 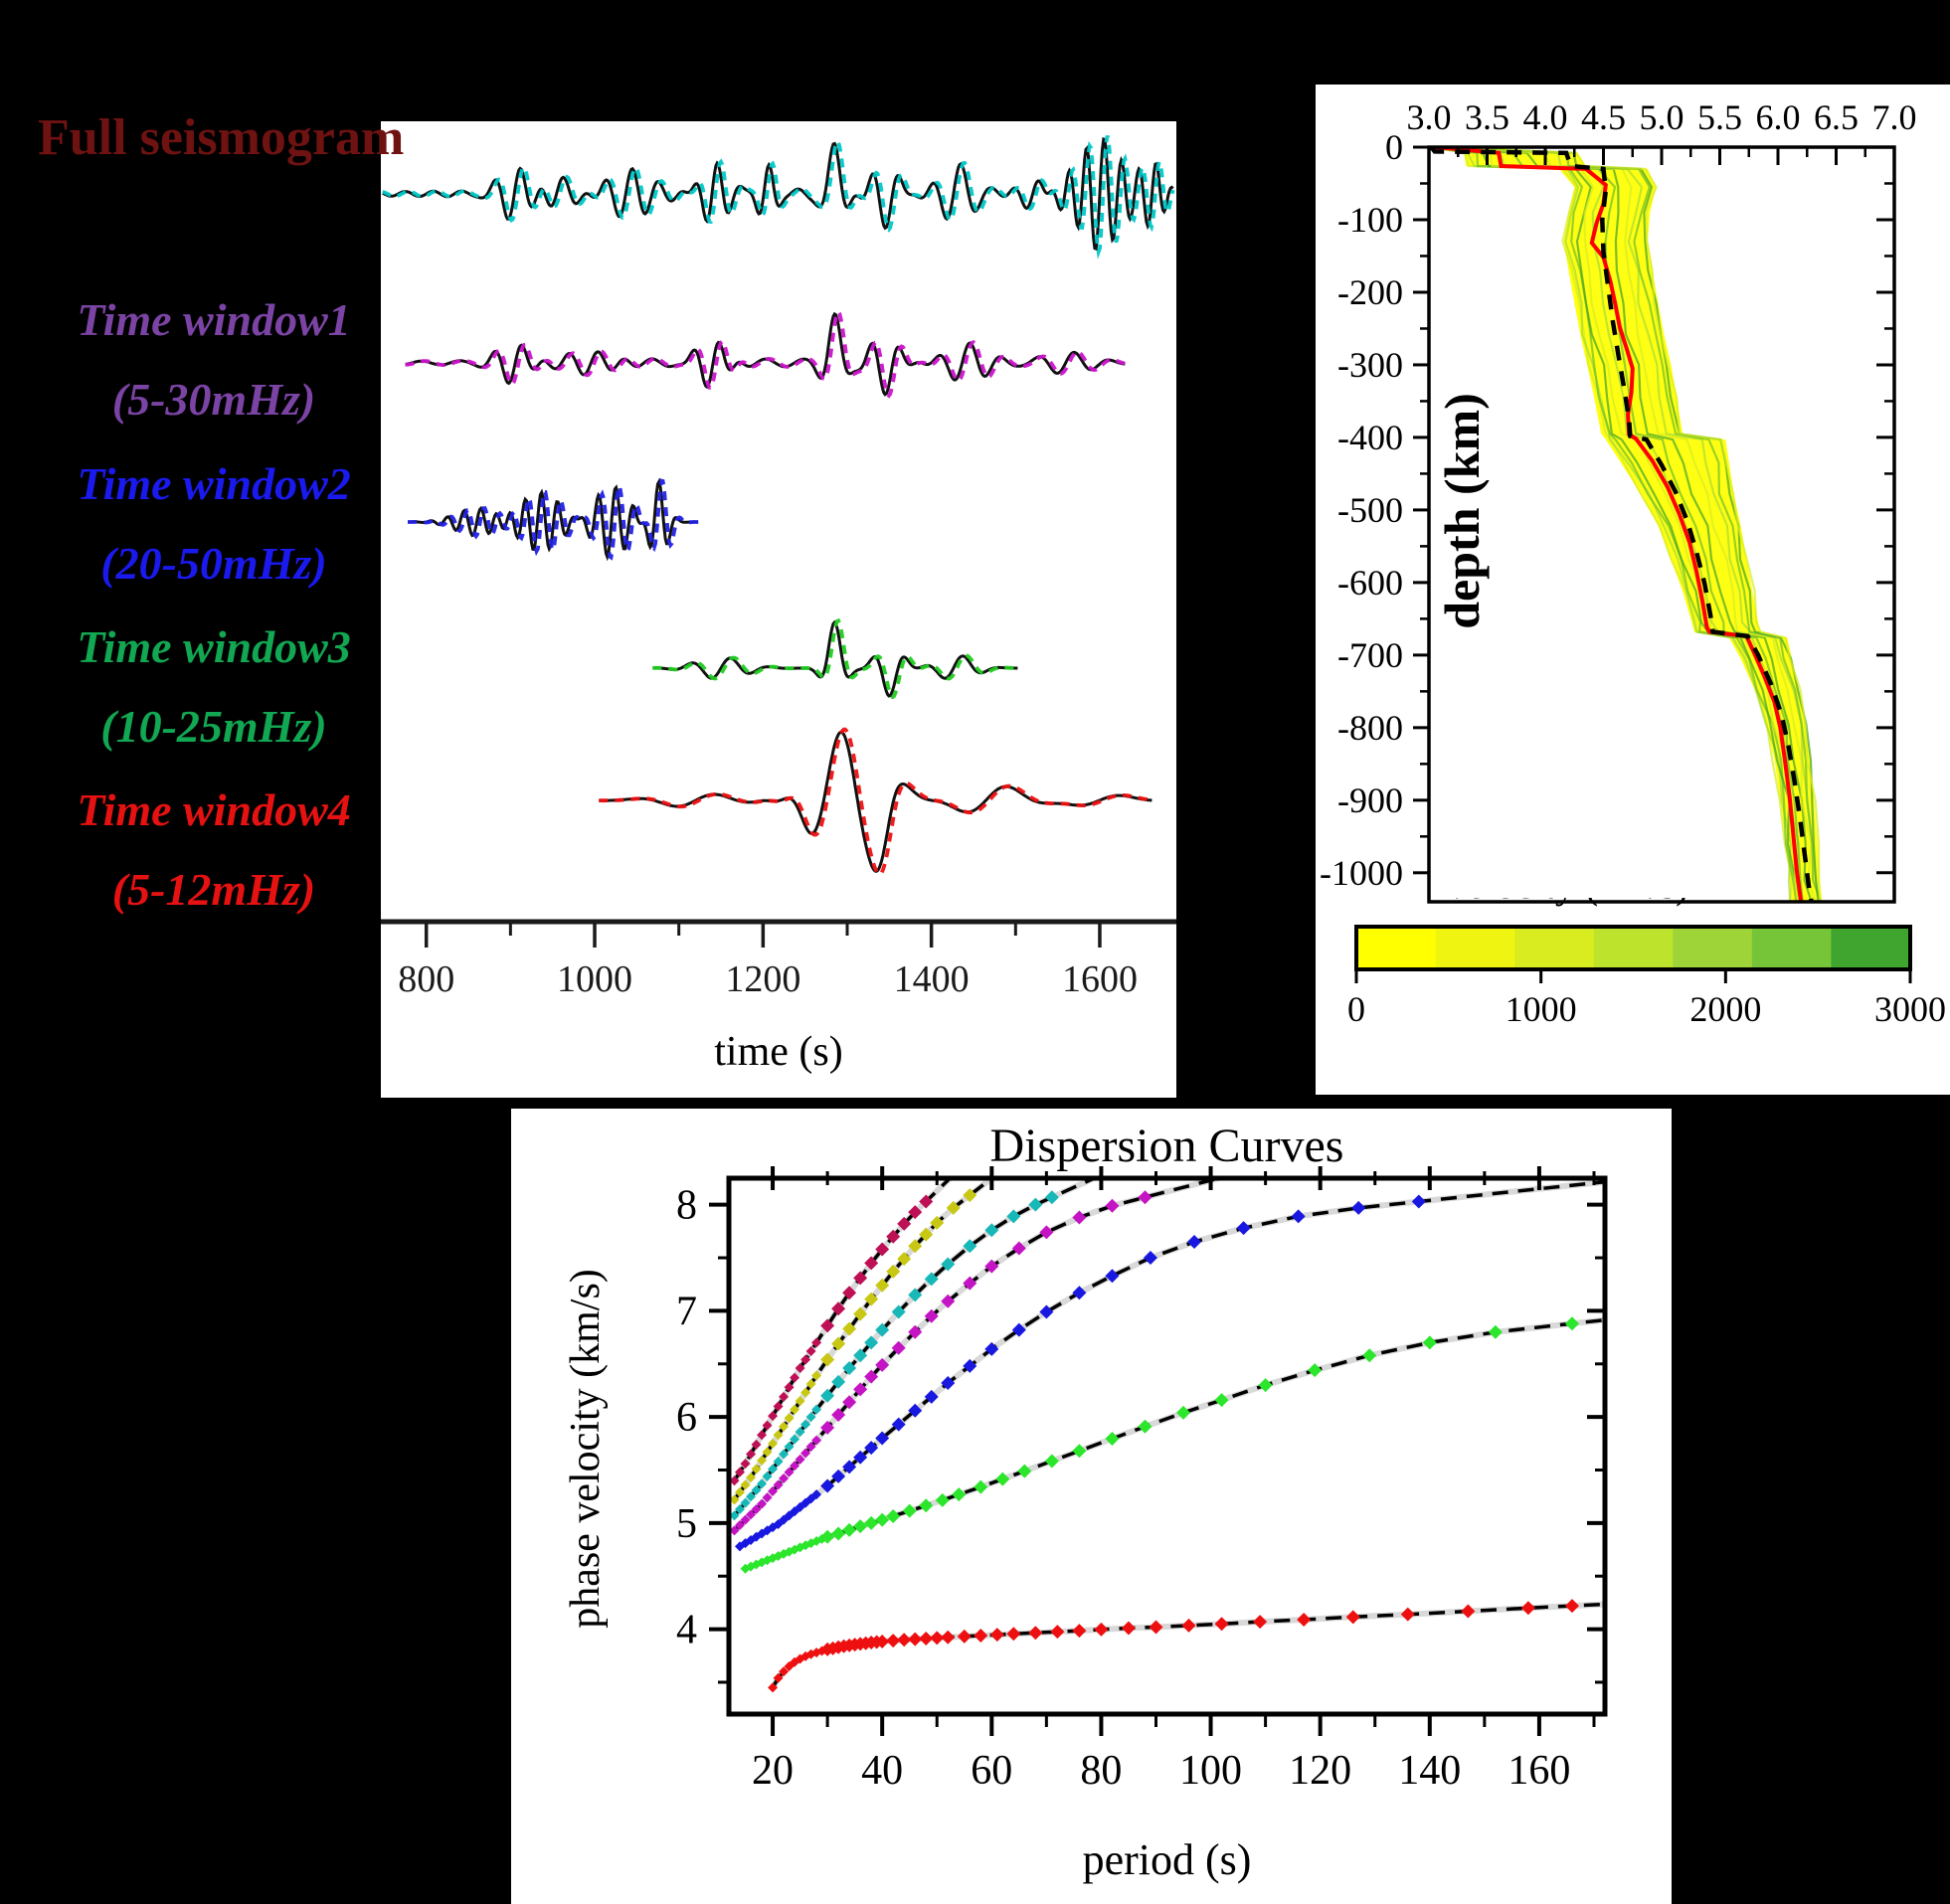 I want to click on dispersion-series, so click(x=1168, y=1434).